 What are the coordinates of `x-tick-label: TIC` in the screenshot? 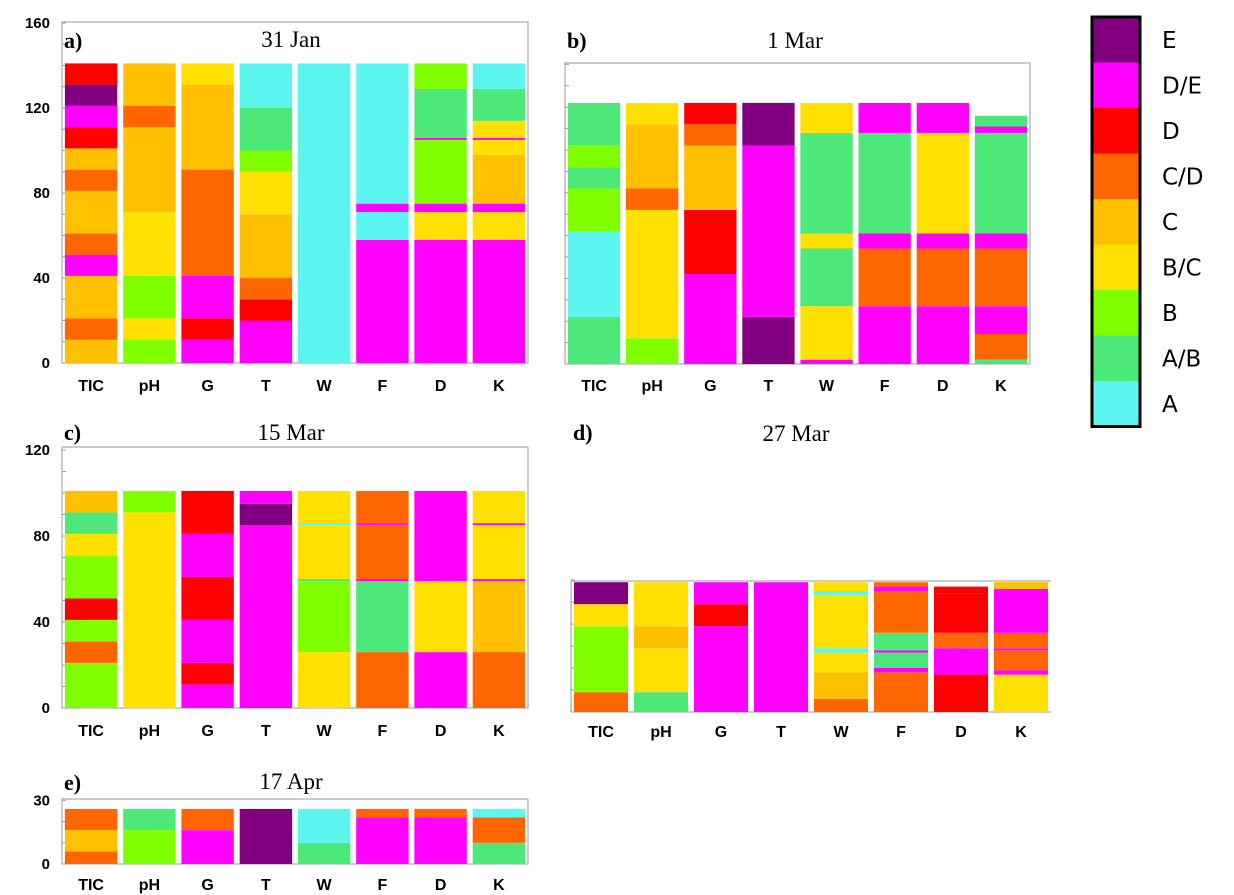 It's located at (91, 731).